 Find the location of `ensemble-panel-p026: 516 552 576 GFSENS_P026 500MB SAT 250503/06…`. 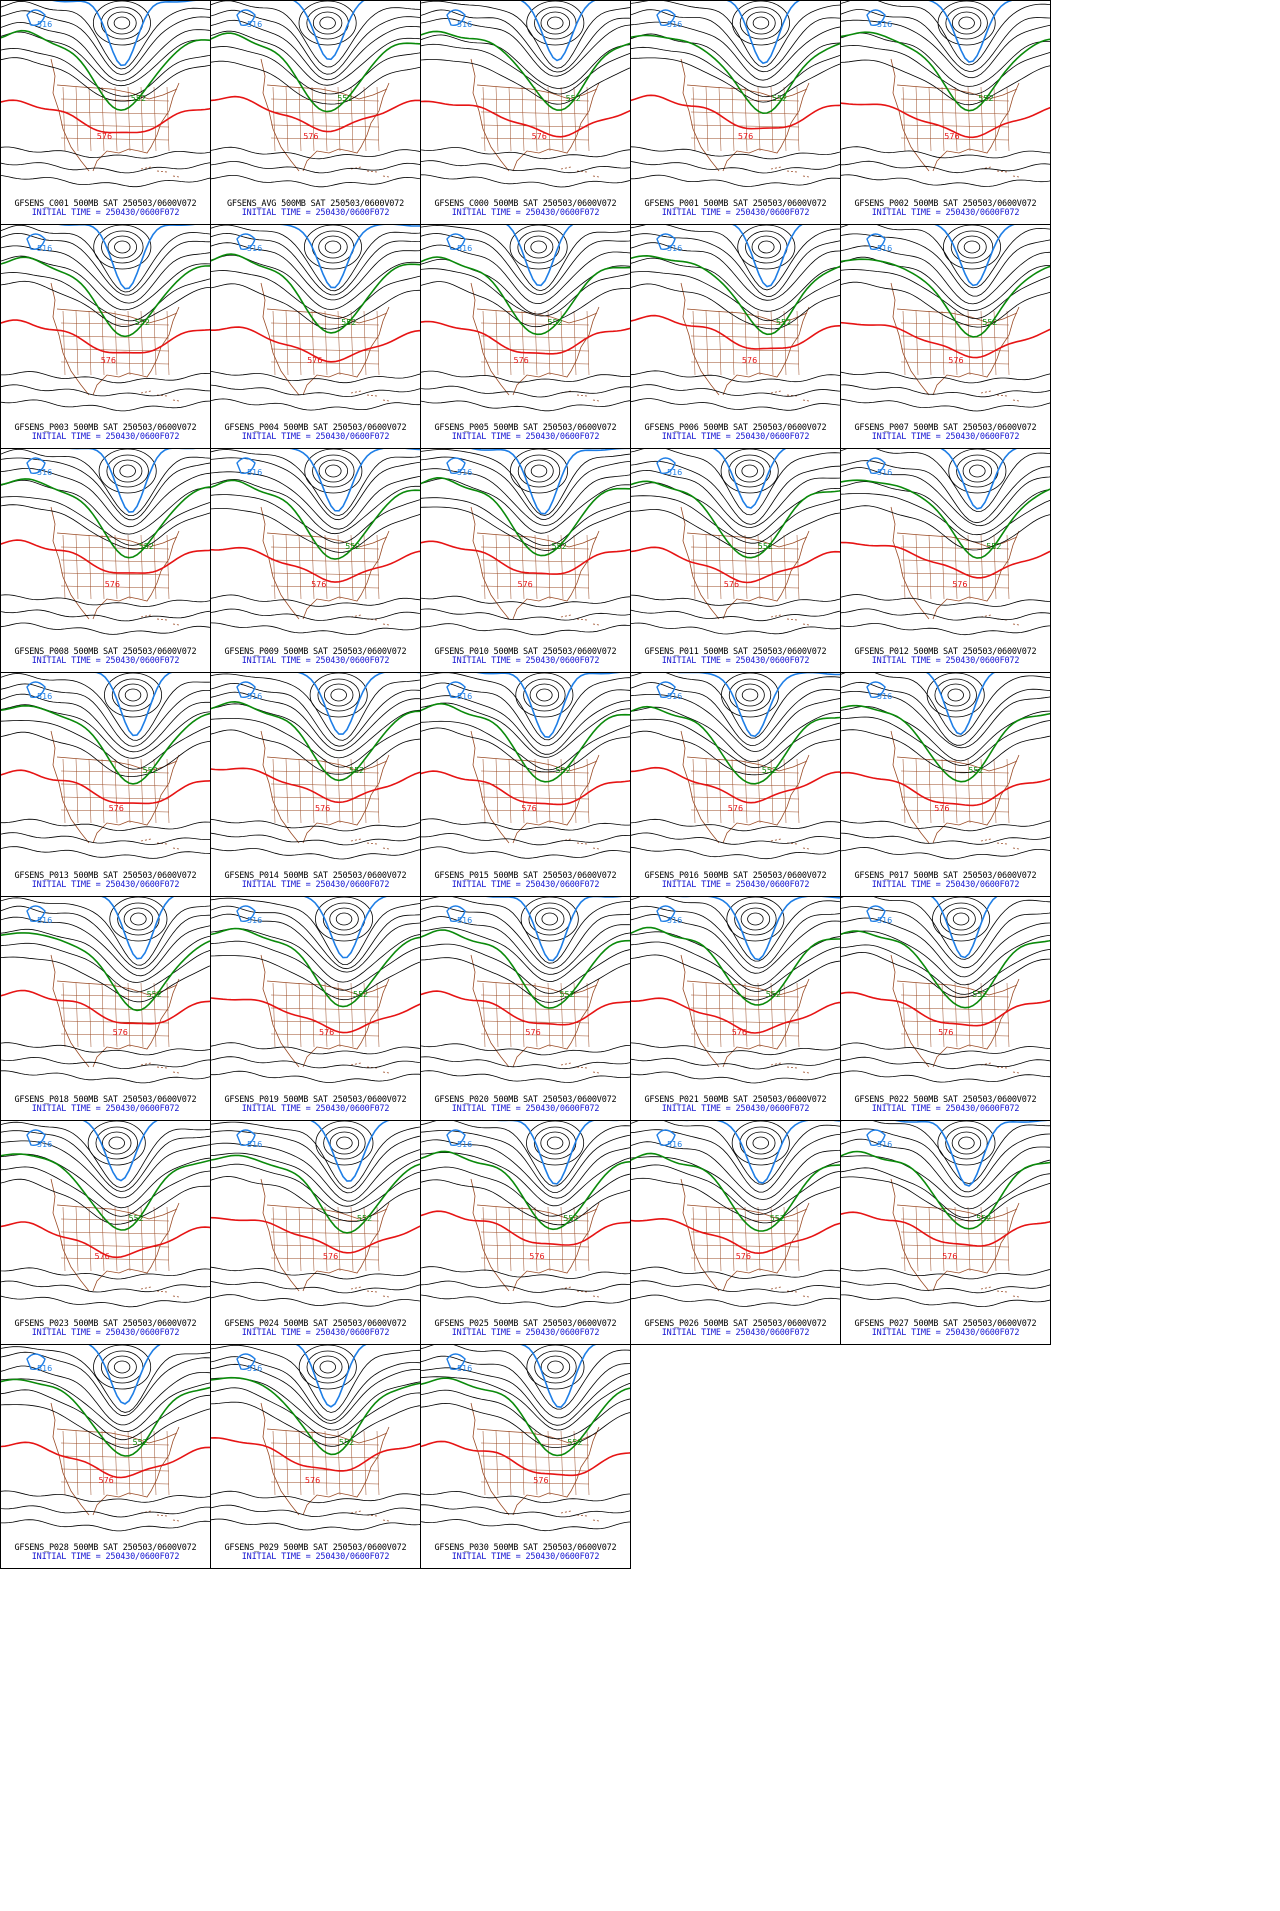

ensemble-panel-p026: 516 552 576 GFSENS_P026 500MB SAT 250503/06… is located at coordinates (735, 1232).